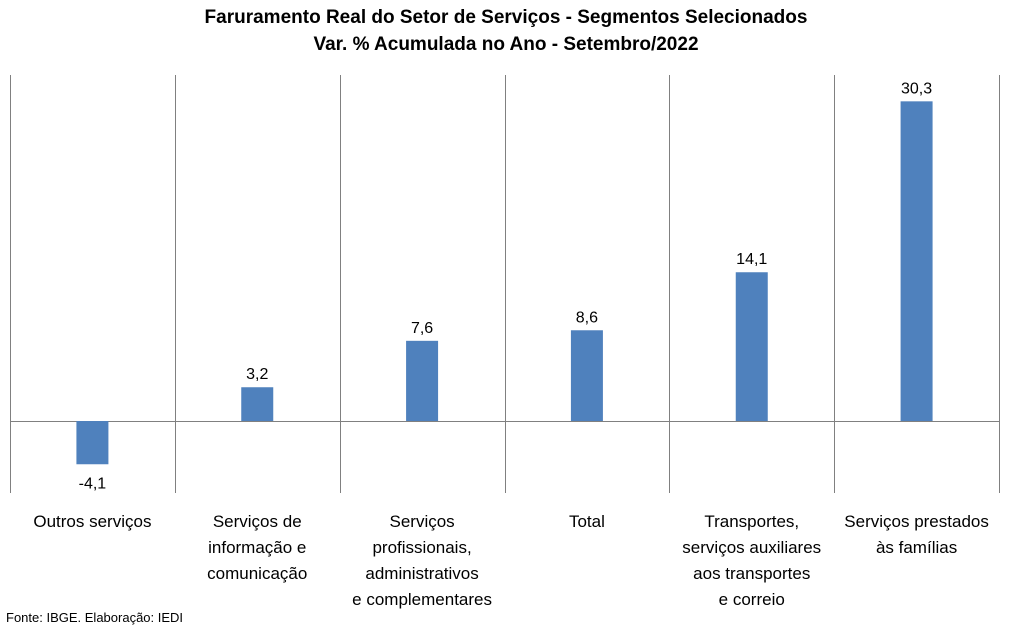  Describe the element at coordinates (257, 374) in the screenshot. I see `data-label: 3,2` at that location.